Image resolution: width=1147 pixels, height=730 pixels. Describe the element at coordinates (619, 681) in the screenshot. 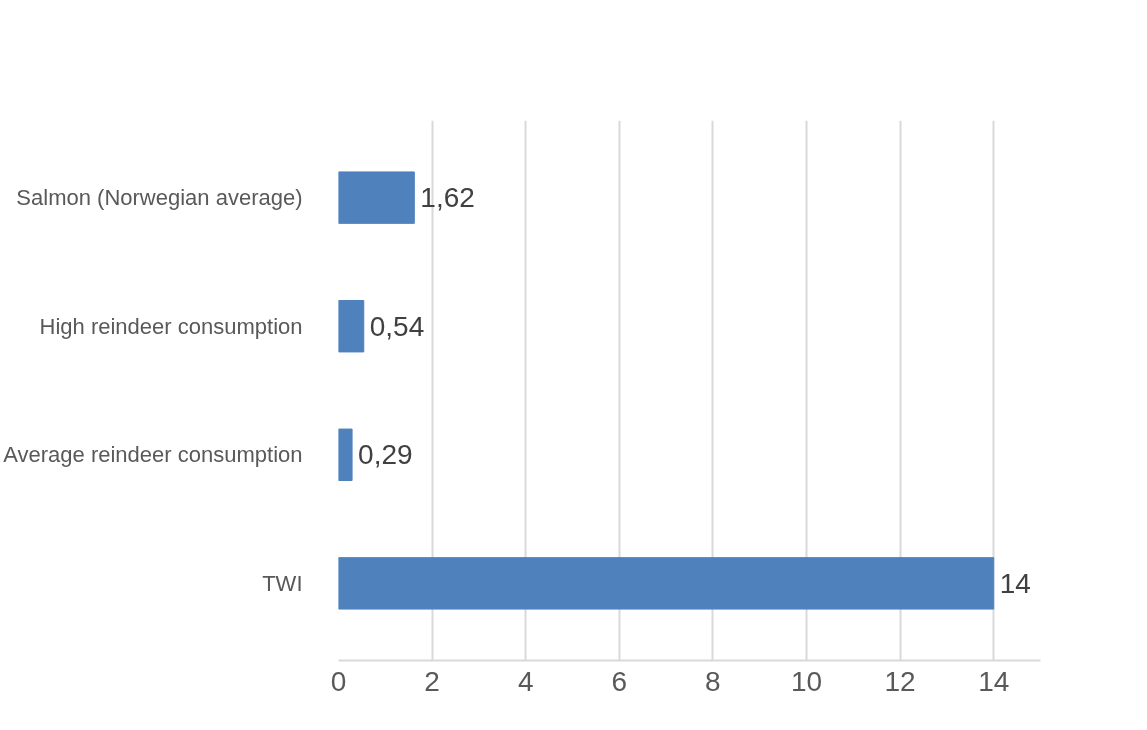

I see `x-tick-label: 6` at that location.